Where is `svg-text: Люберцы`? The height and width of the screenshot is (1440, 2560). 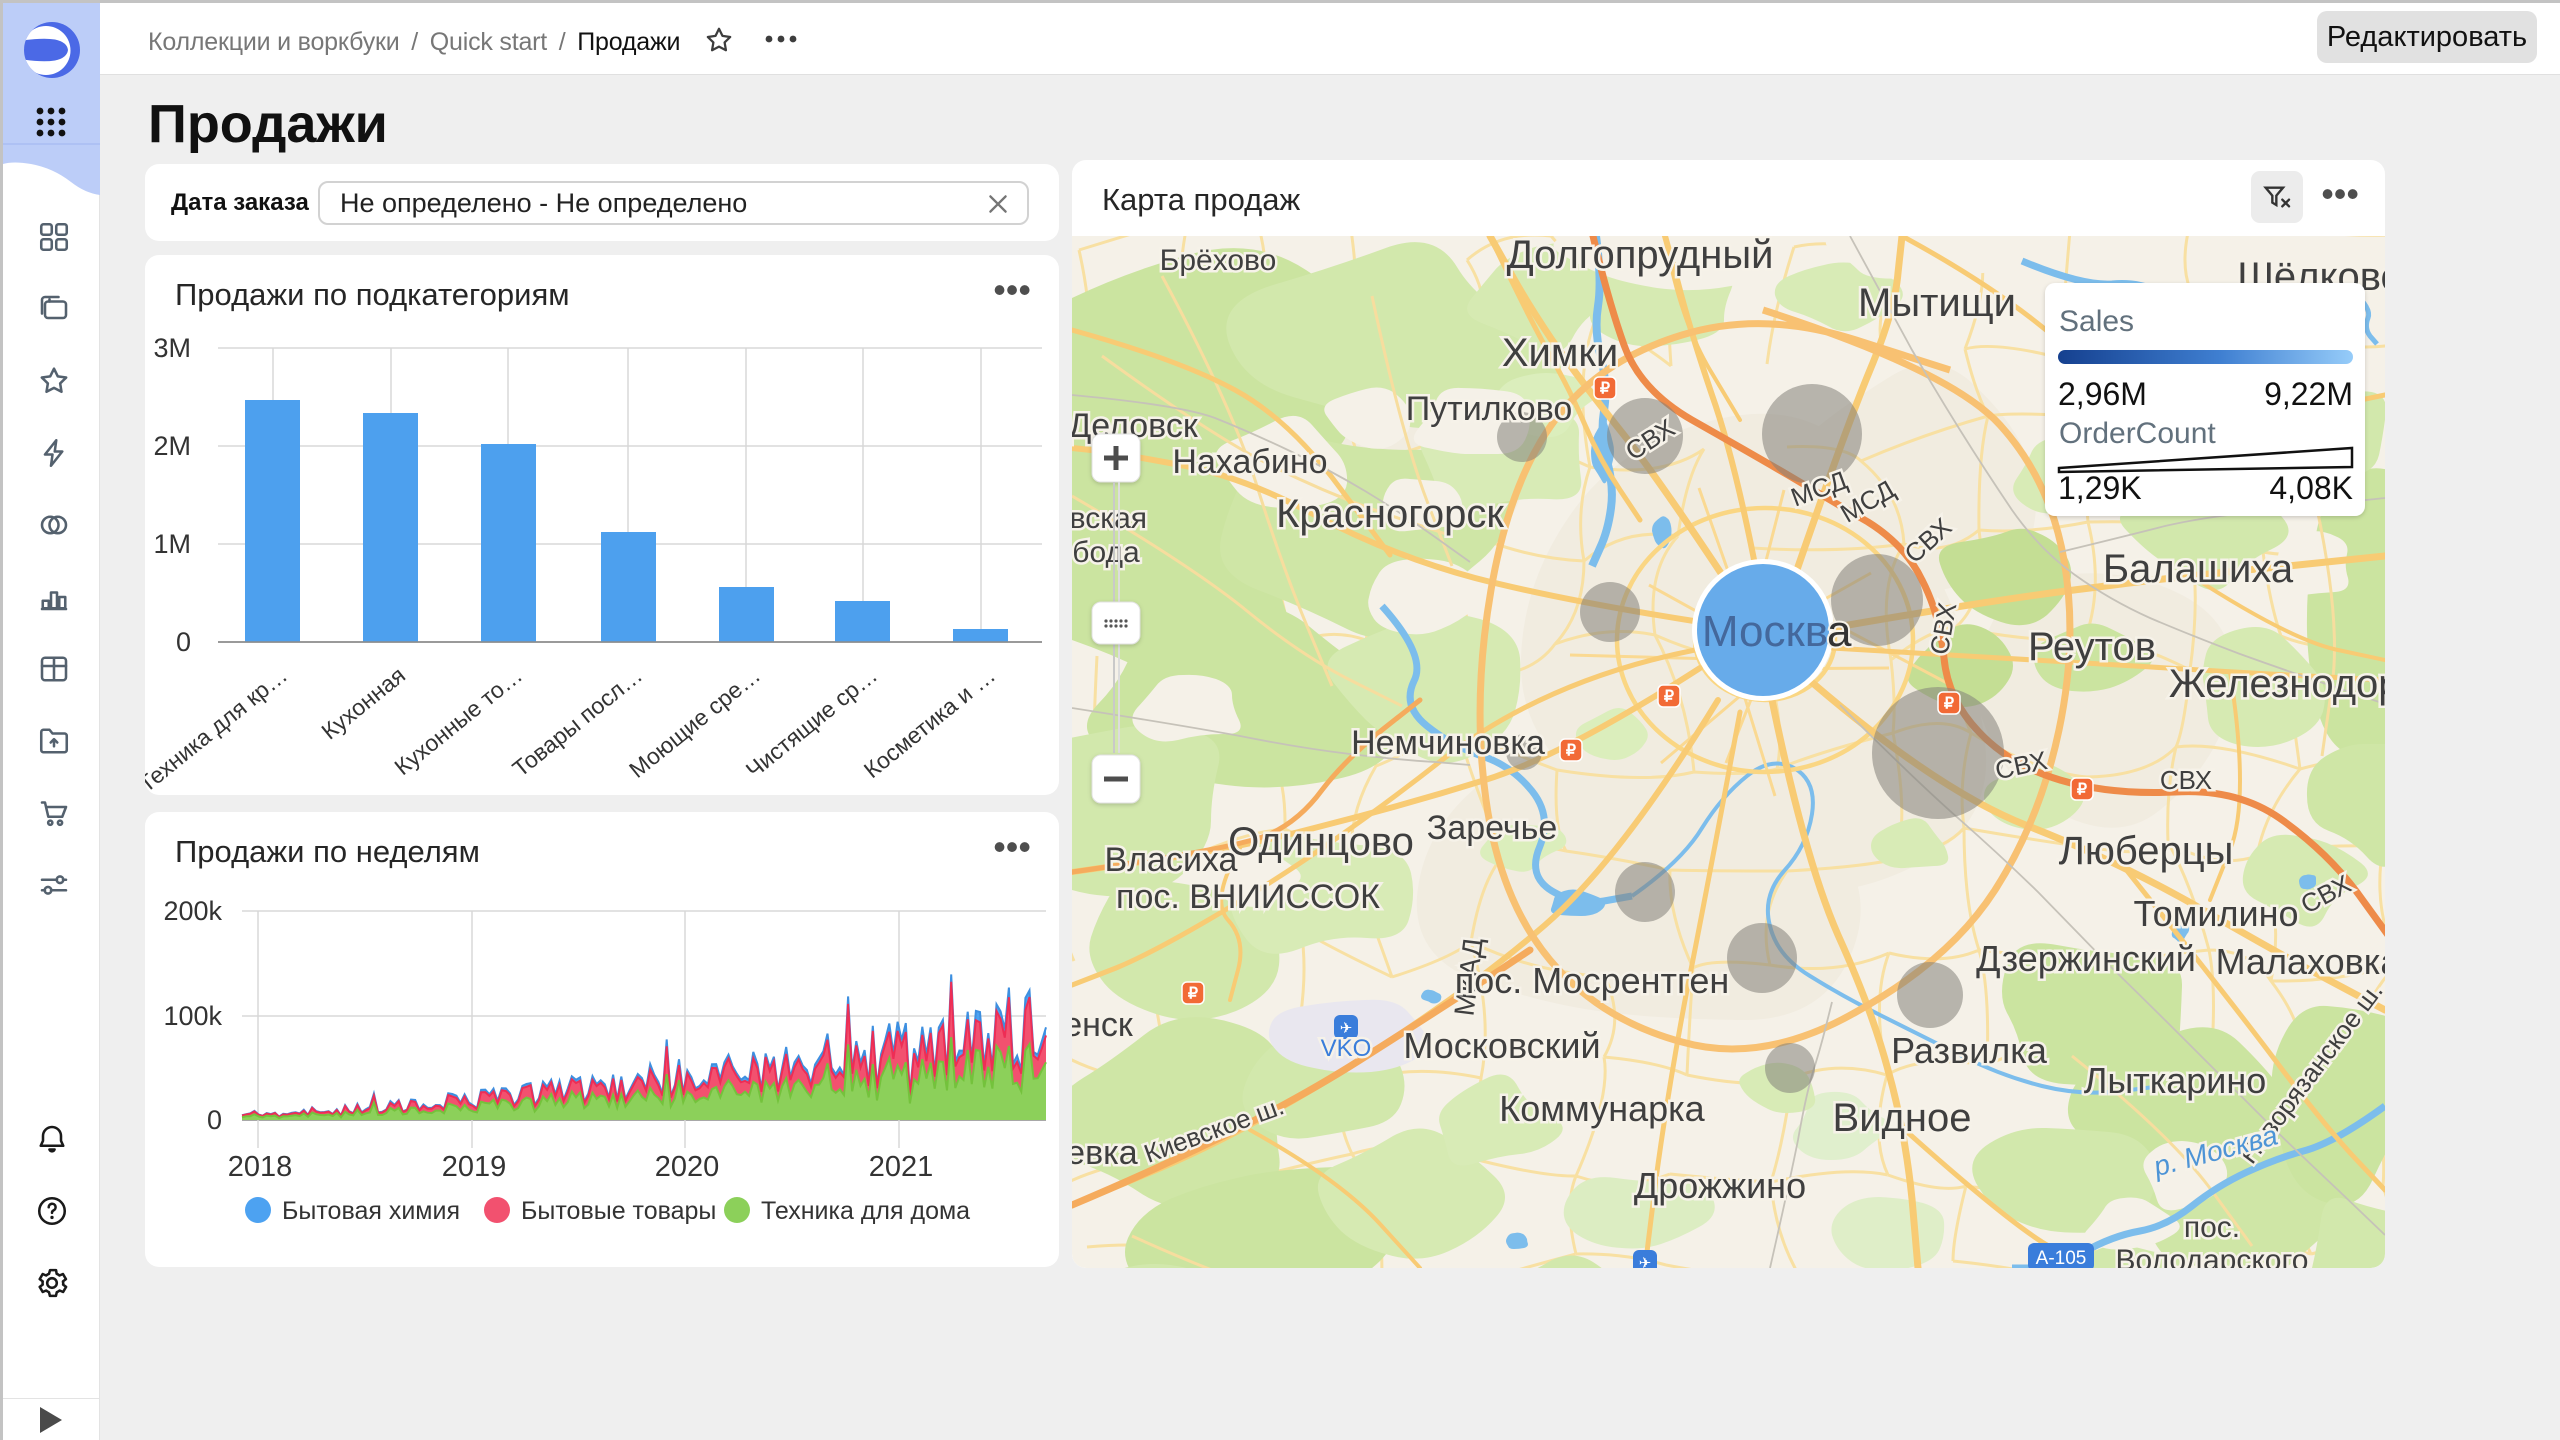 svg-text: Люберцы is located at coordinates (2146, 851).